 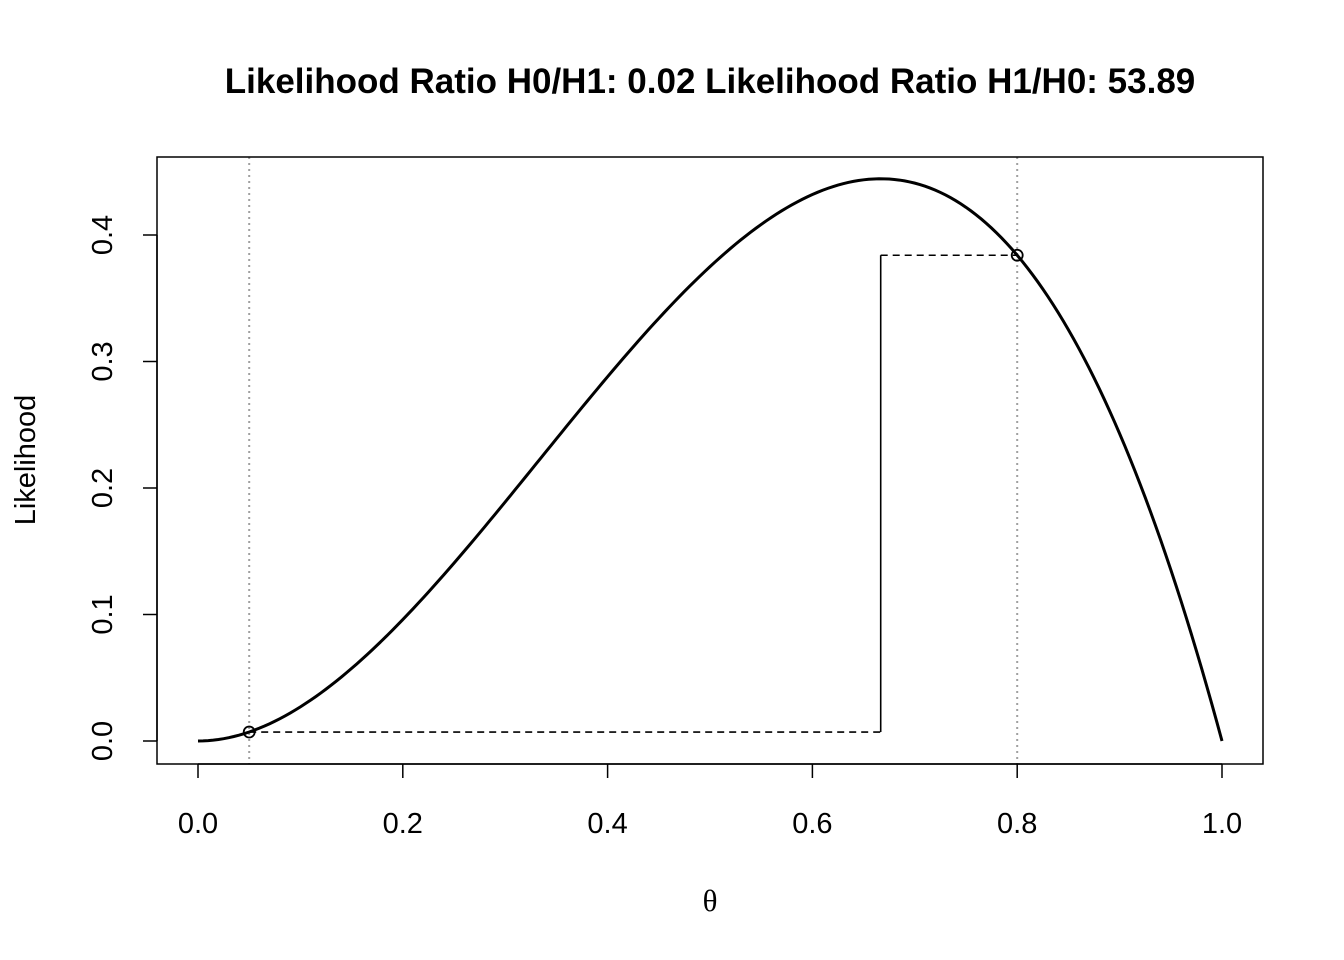 I want to click on y-tick-label: 0.3, so click(x=103, y=361).